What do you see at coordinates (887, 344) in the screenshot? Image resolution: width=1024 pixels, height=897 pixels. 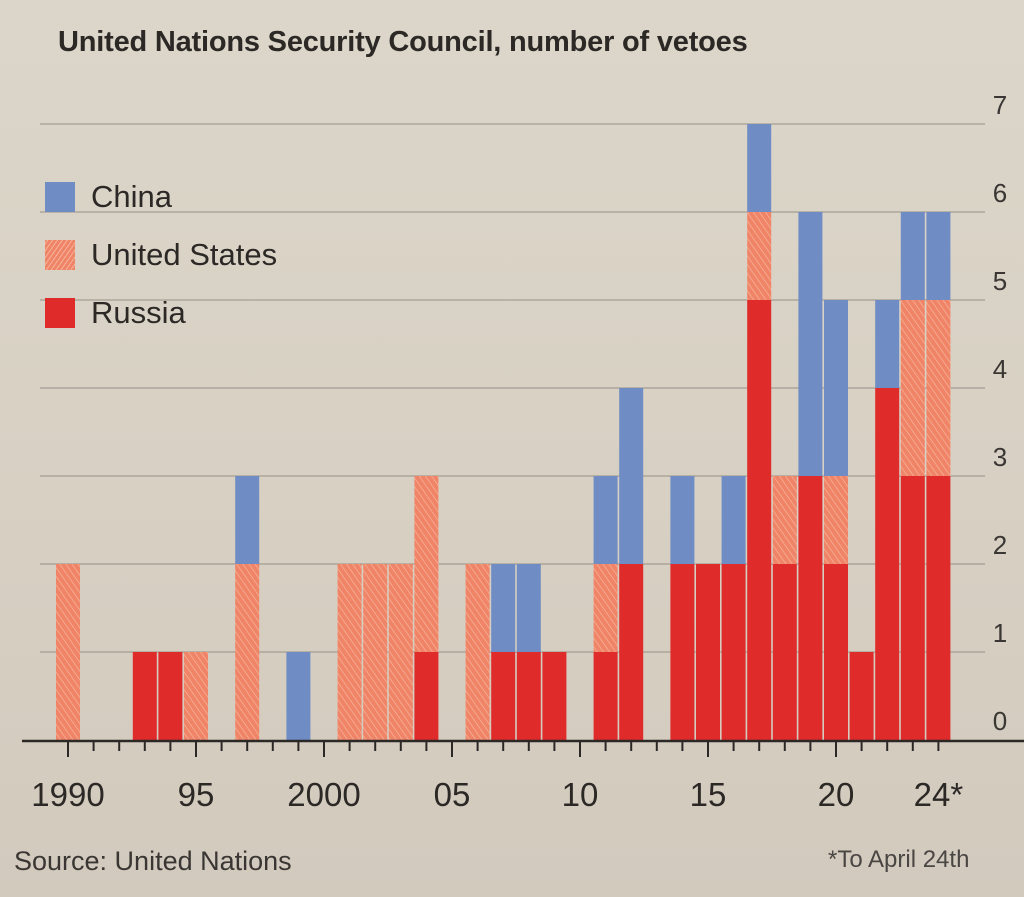 I see `bar-china-2022` at bounding box center [887, 344].